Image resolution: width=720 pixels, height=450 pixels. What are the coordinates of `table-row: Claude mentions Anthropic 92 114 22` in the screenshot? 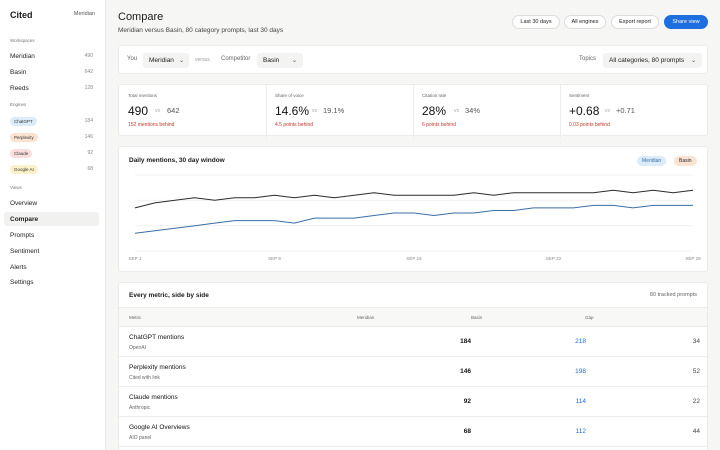 It's located at (413, 402).